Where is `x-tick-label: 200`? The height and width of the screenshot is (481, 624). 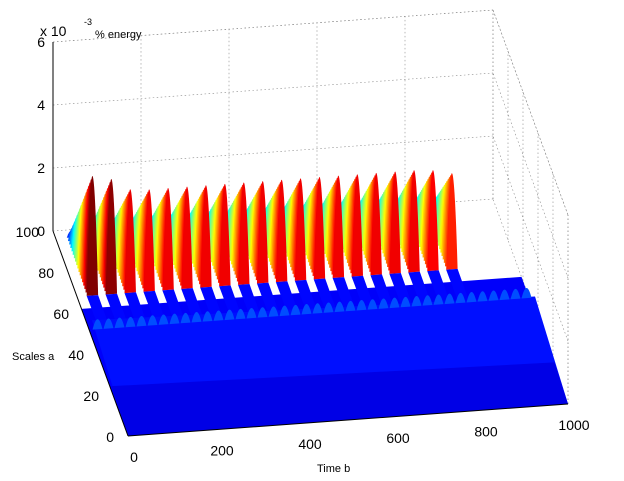 x-tick-label: 200 is located at coordinates (222, 451).